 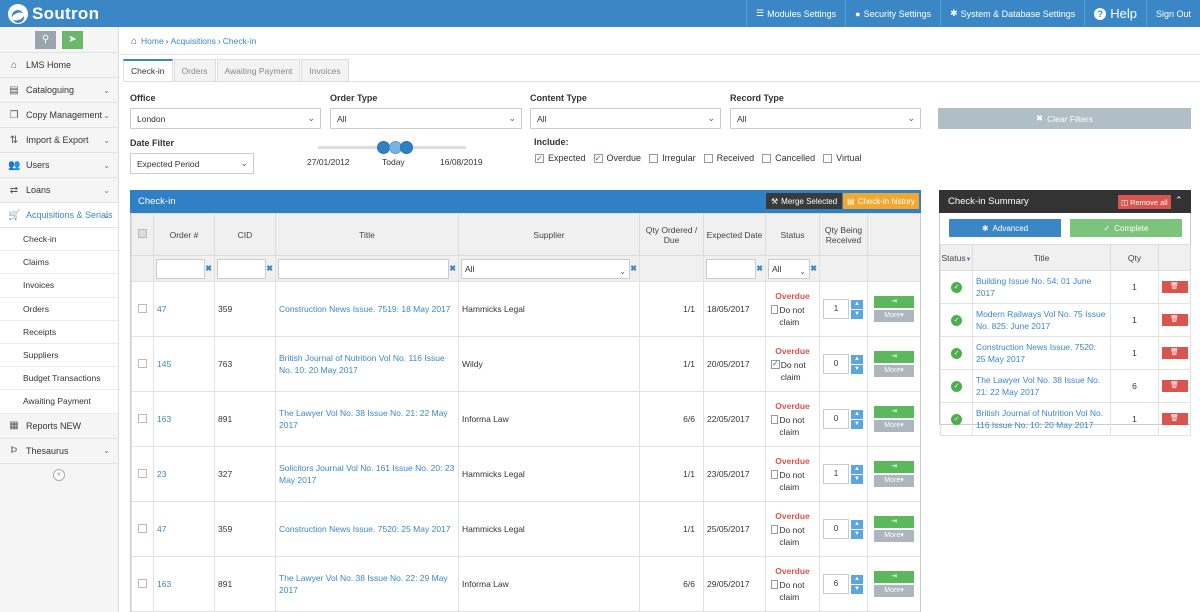 What do you see at coordinates (59, 402) in the screenshot?
I see `sidebar-subitem-awaiting-payment: Awaiting Payment` at bounding box center [59, 402].